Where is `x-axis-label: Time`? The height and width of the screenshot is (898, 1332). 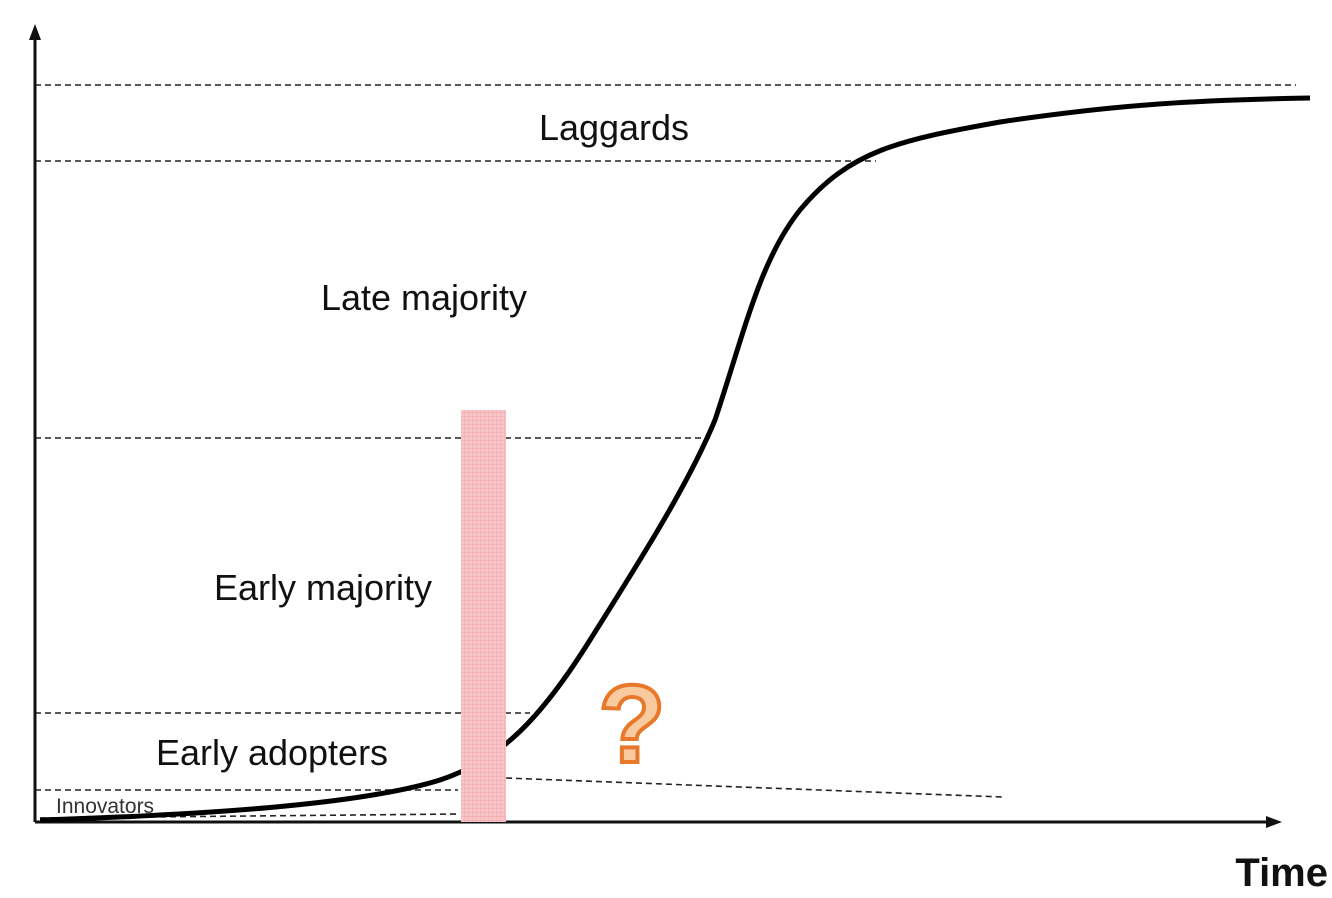 x-axis-label: Time is located at coordinates (1281, 873).